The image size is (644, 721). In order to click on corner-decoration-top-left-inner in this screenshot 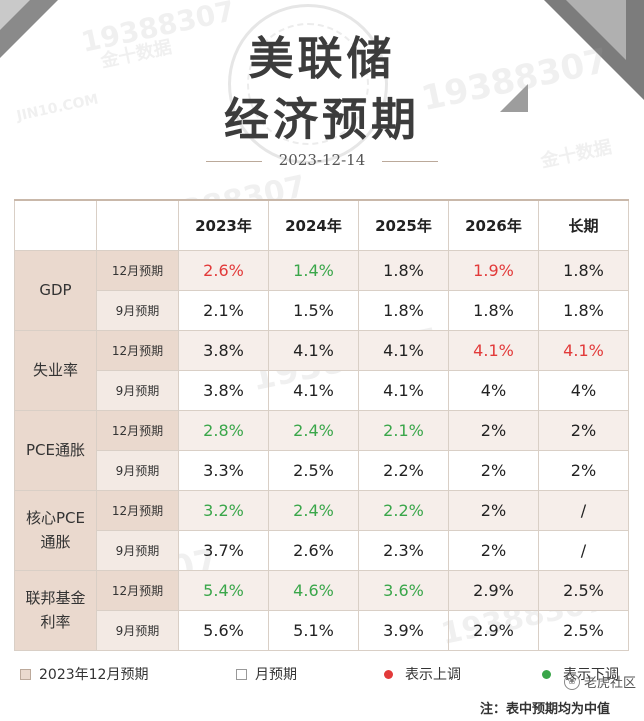, I will do `click(15, 15)`.